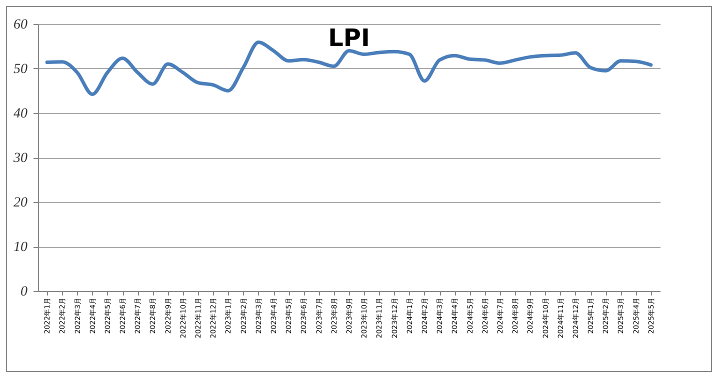 The image size is (722, 382). Describe the element at coordinates (21, 114) in the screenshot. I see `y-tick-label: 40` at that location.